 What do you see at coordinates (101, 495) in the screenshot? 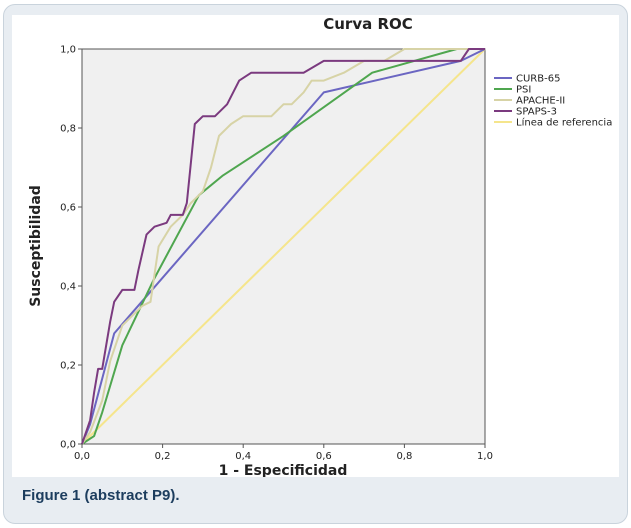
I see `figure-caption: Figure 1 (abstract P9).` at bounding box center [101, 495].